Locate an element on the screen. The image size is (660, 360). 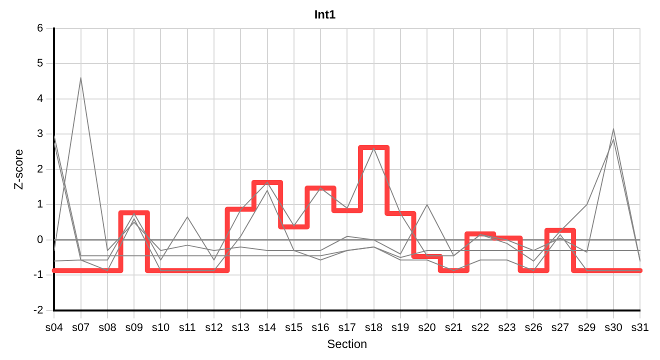
x-tick-label: s27 is located at coordinates (560, 328).